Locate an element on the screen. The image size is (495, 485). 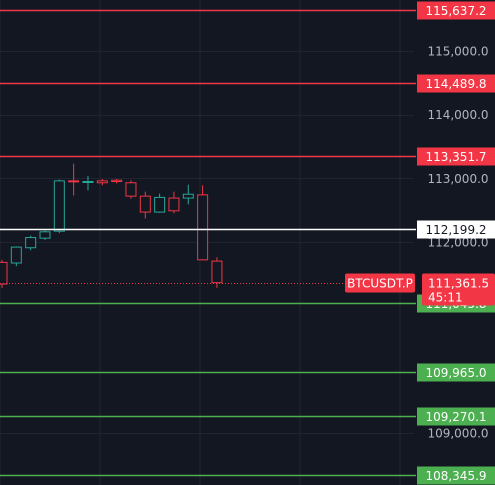
level-label: 115,637.2 is located at coordinates (455, 11).